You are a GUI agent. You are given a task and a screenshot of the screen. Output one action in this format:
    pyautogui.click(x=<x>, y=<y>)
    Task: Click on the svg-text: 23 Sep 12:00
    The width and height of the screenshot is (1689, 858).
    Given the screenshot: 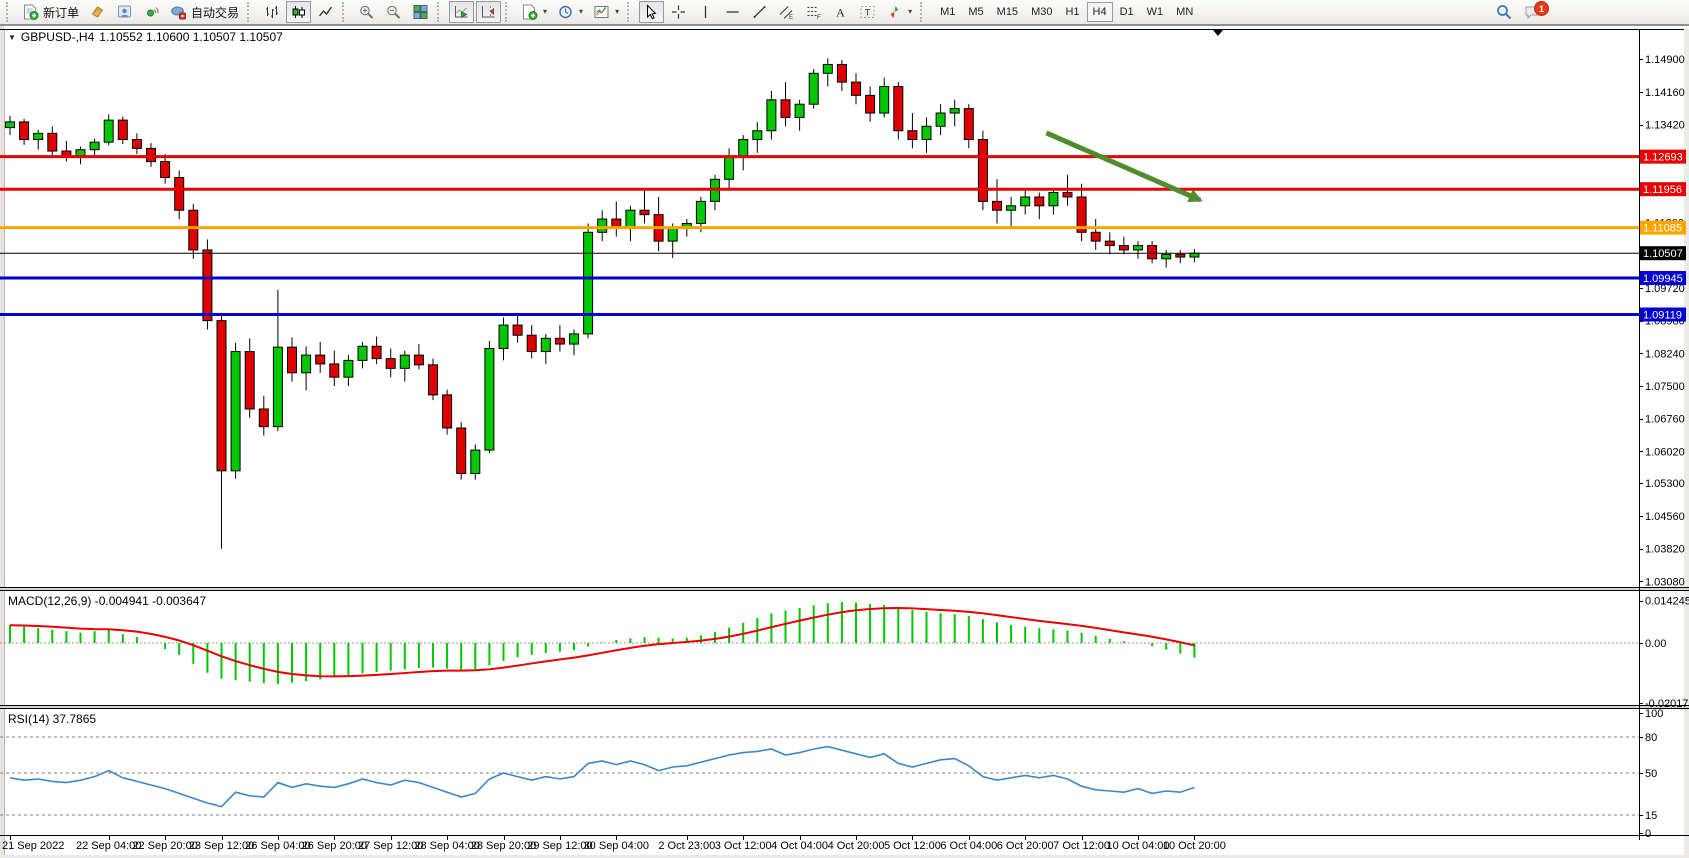 What is the action you would take?
    pyautogui.click(x=221, y=846)
    